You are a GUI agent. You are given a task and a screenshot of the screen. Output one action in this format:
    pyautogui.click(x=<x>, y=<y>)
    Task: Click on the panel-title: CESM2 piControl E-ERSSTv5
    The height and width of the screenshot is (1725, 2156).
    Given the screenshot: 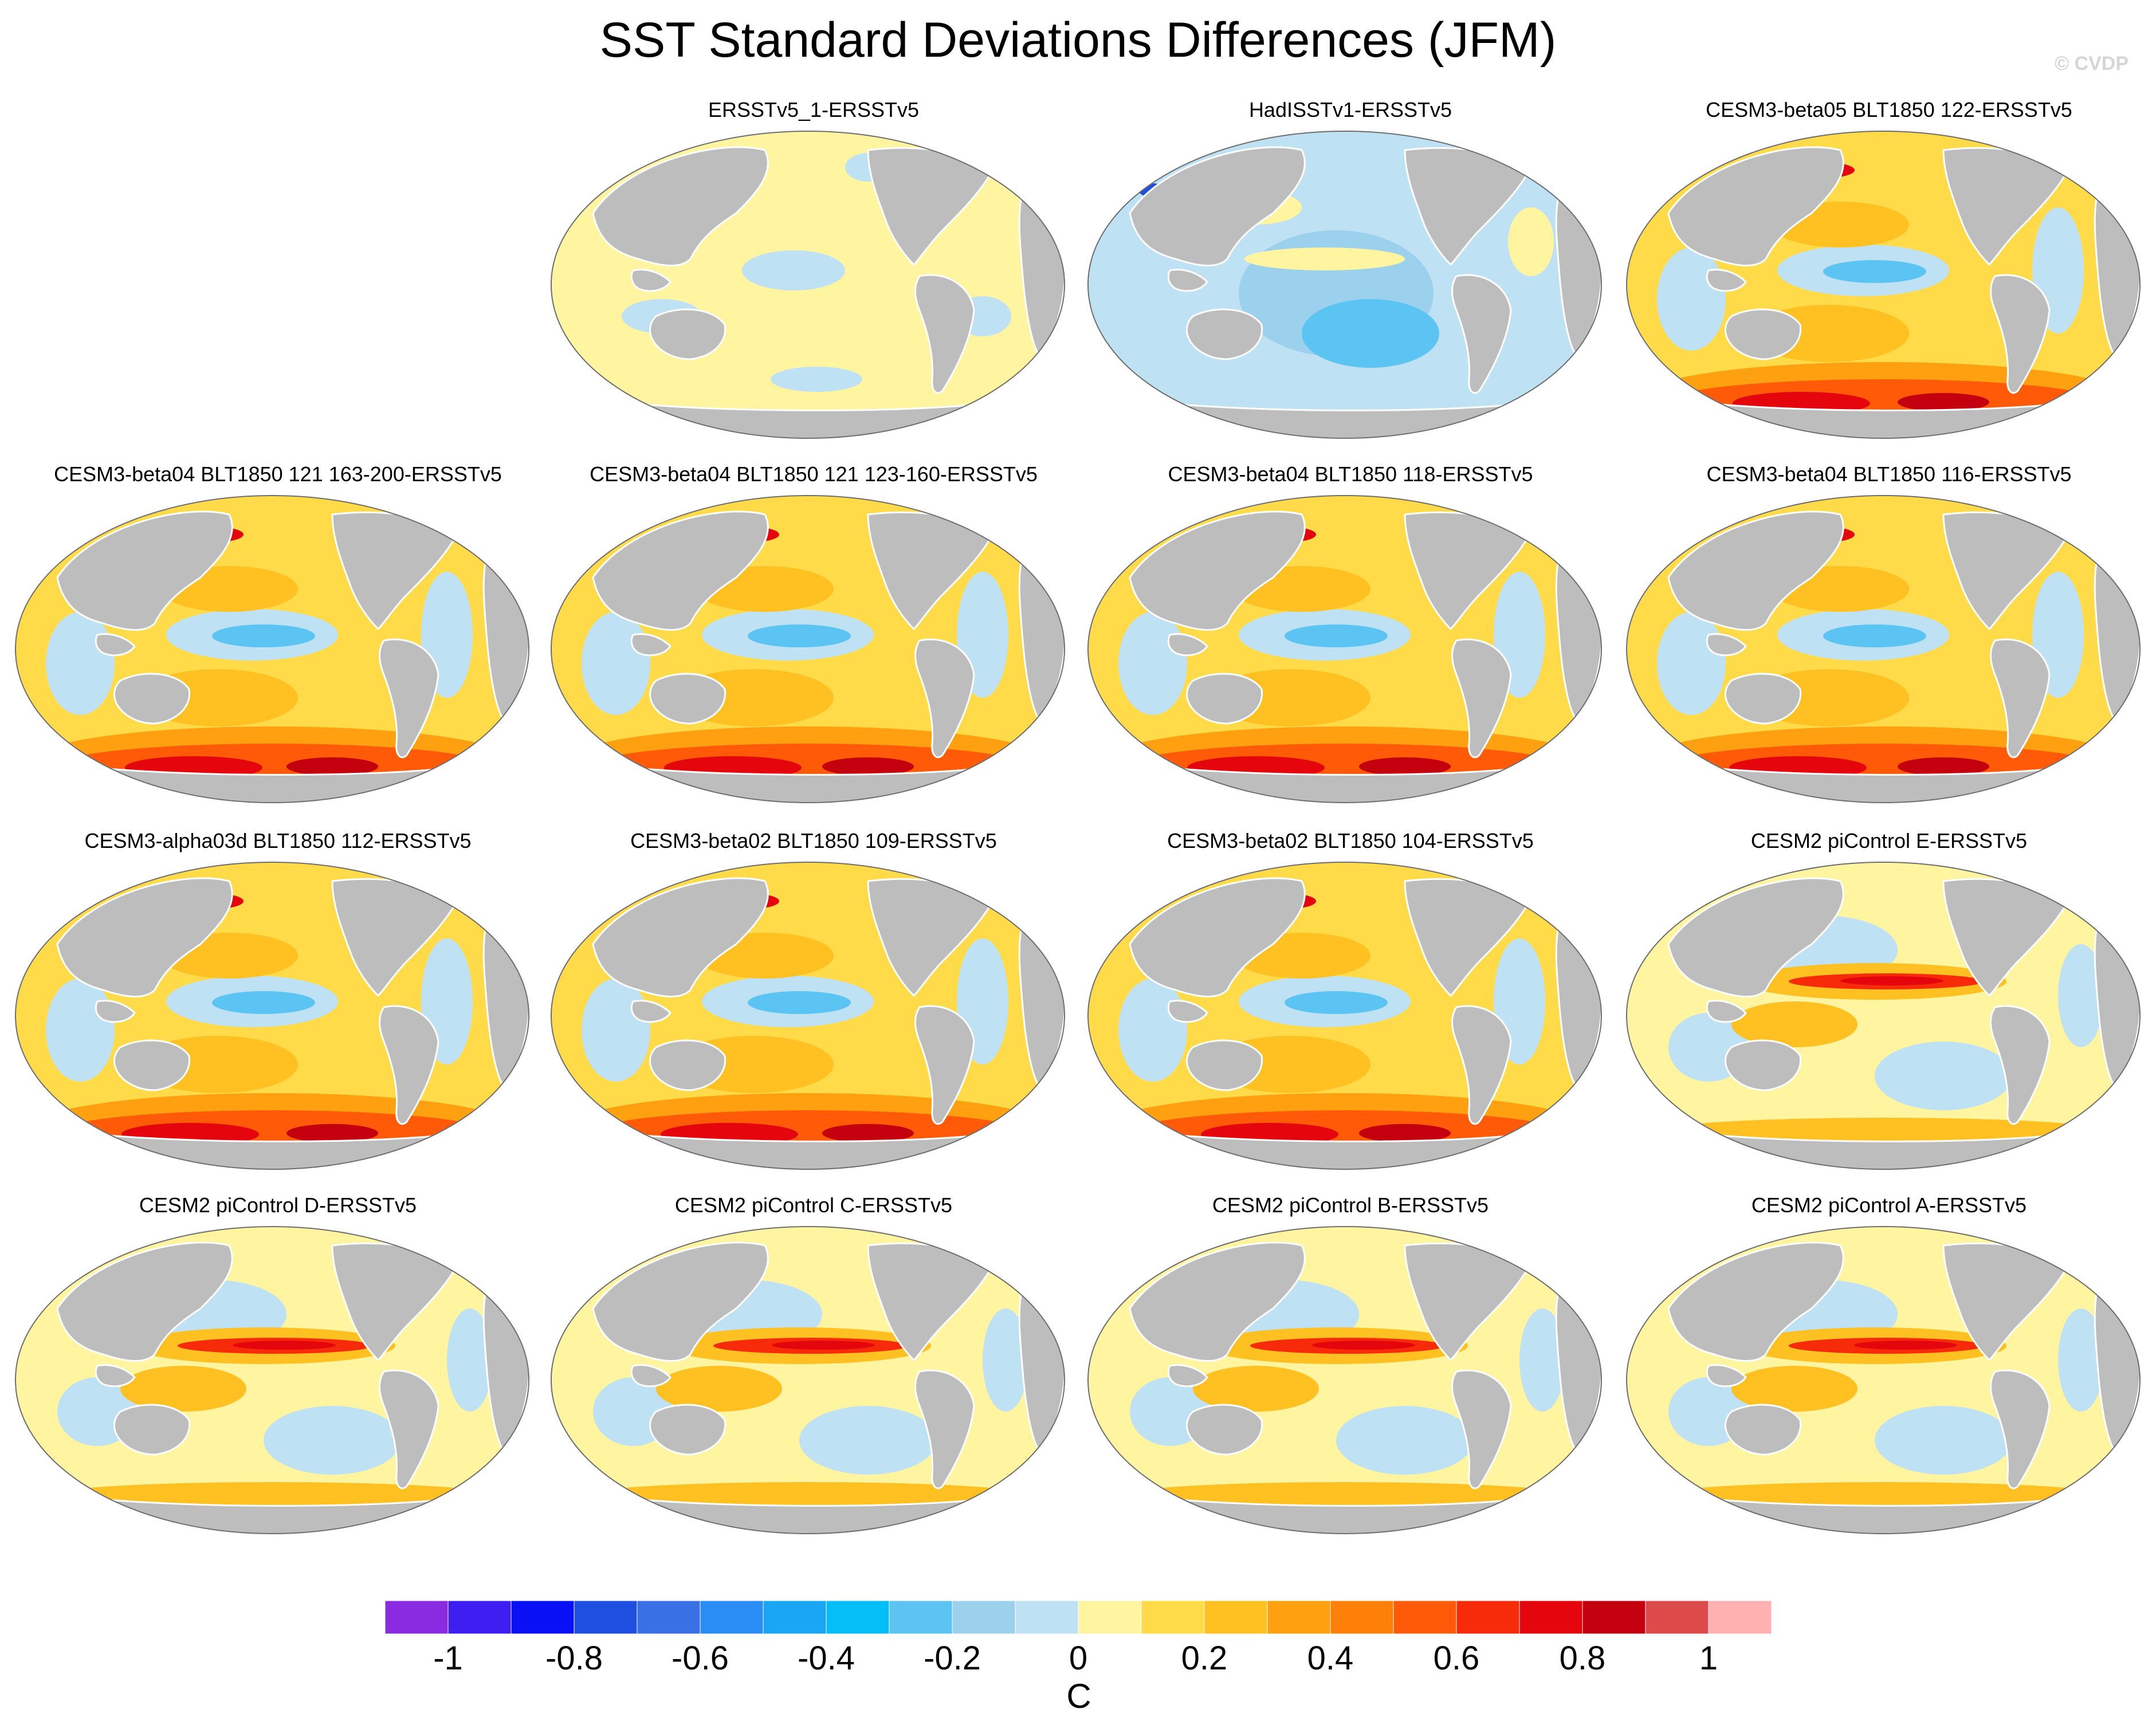 What is the action you would take?
    pyautogui.click(x=1889, y=840)
    